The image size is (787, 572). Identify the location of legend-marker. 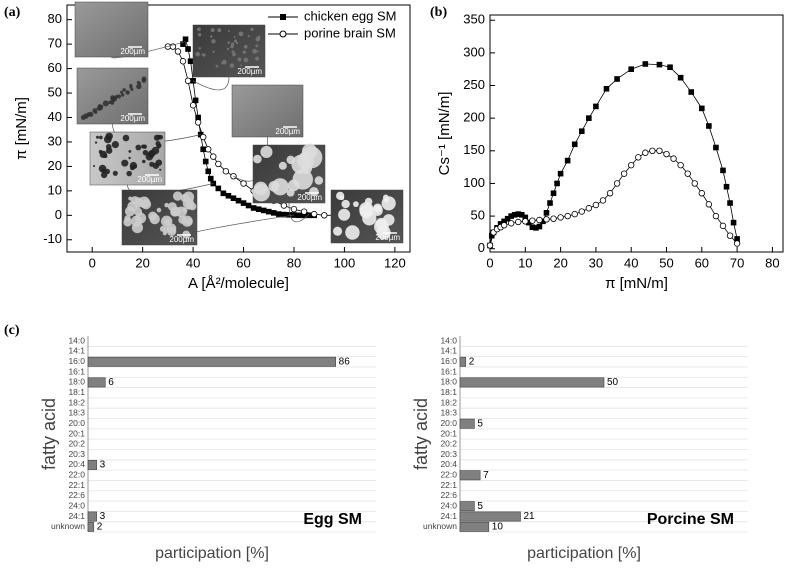
(283, 34).